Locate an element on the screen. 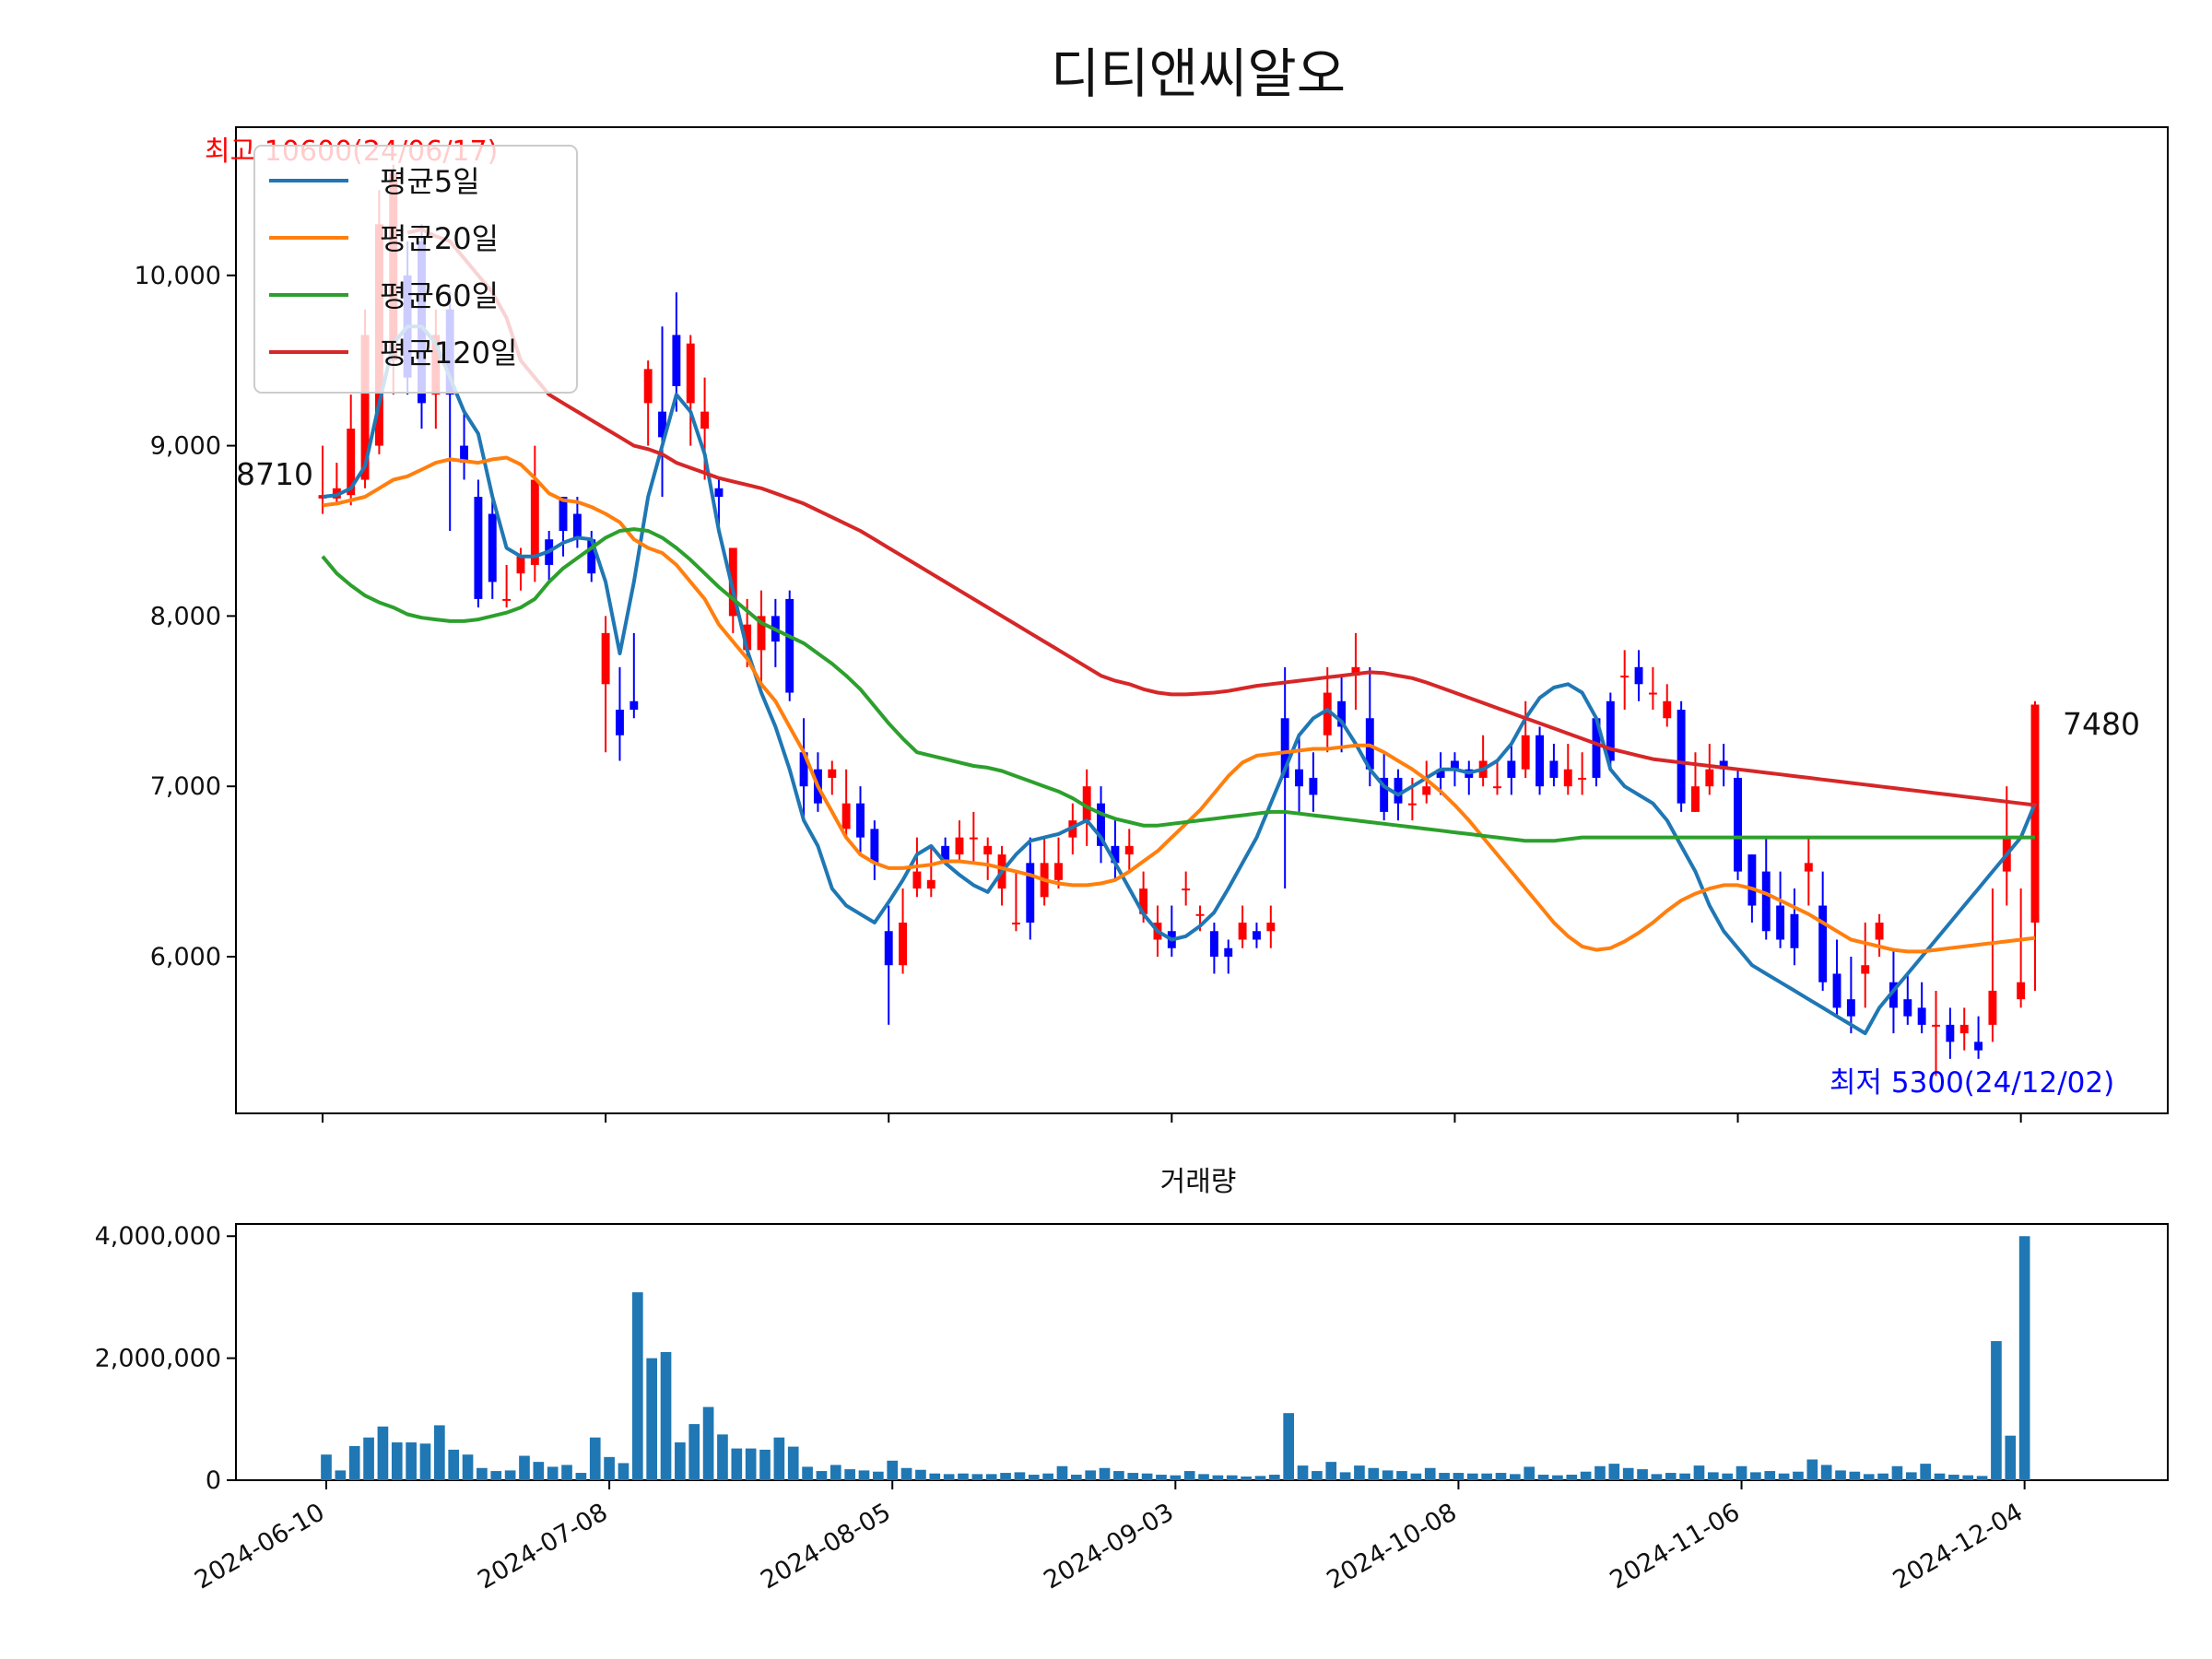 The image size is (2212, 1659). last-close-annotation: 7480 is located at coordinates (2101, 724).